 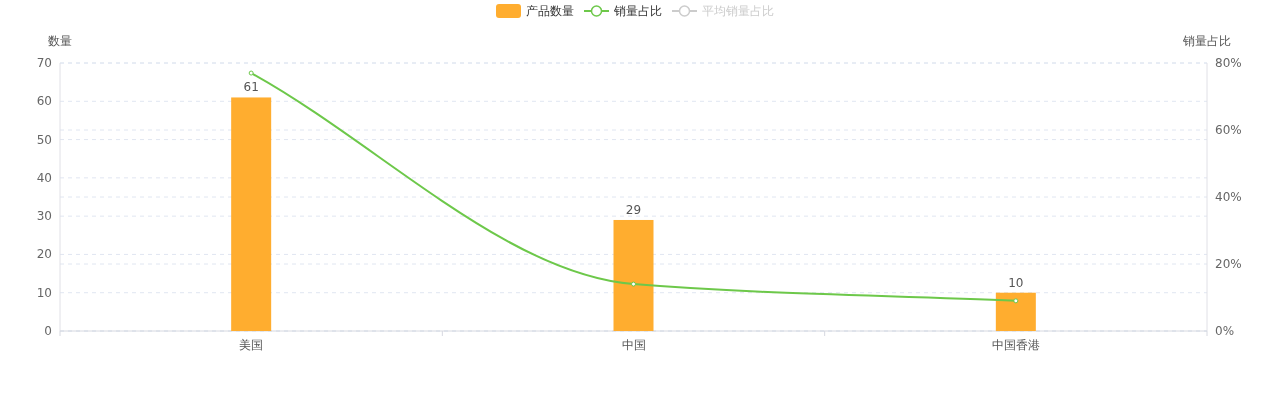 I want to click on data-label: 10, so click(x=1016, y=282).